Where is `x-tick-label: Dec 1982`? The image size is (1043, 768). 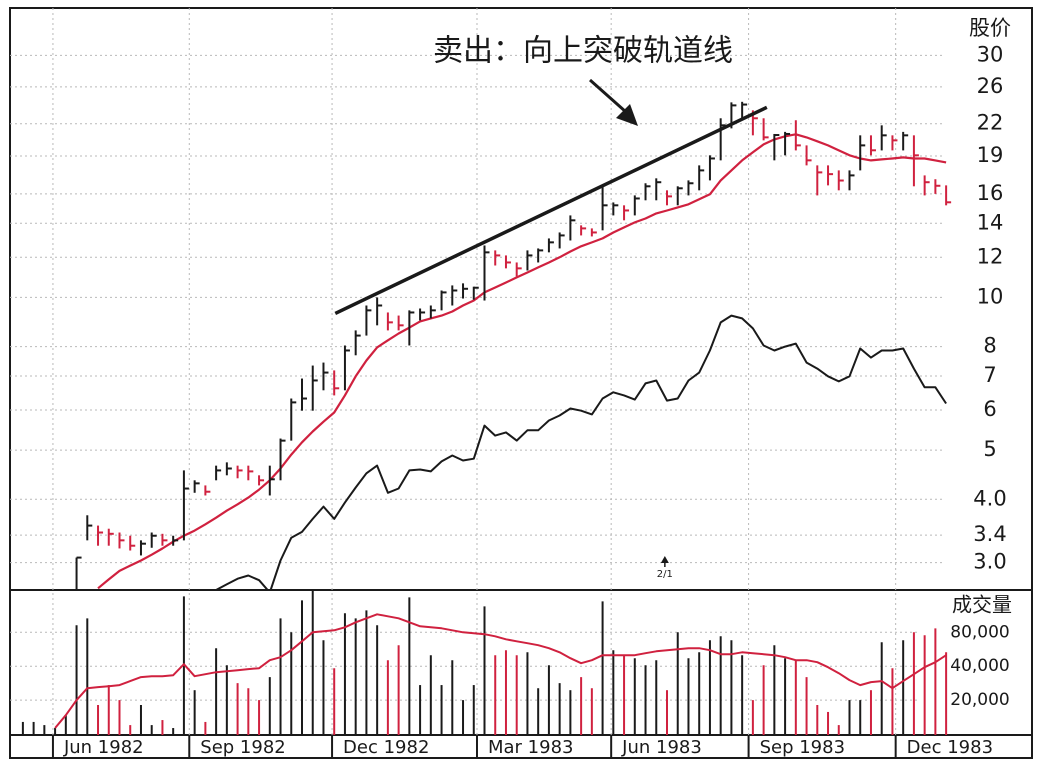
x-tick-label: Dec 1982 is located at coordinates (386, 747).